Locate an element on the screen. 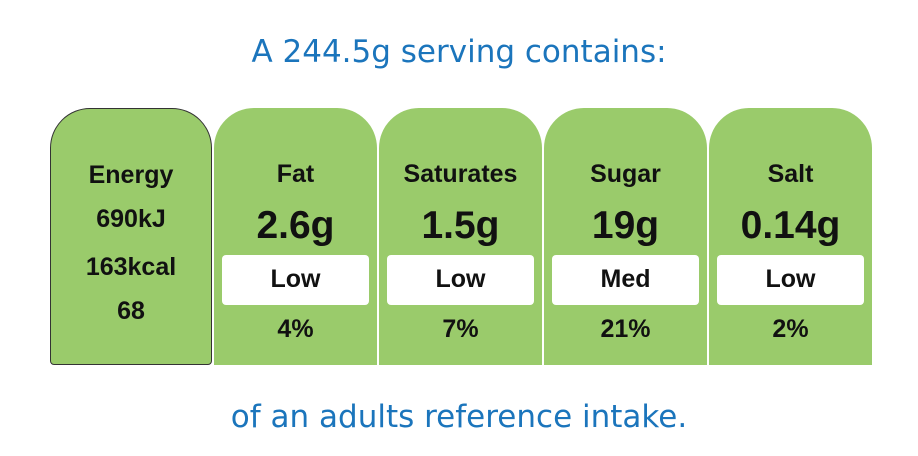 The image size is (918, 456). energy-line: 163kcal is located at coordinates (131, 267).